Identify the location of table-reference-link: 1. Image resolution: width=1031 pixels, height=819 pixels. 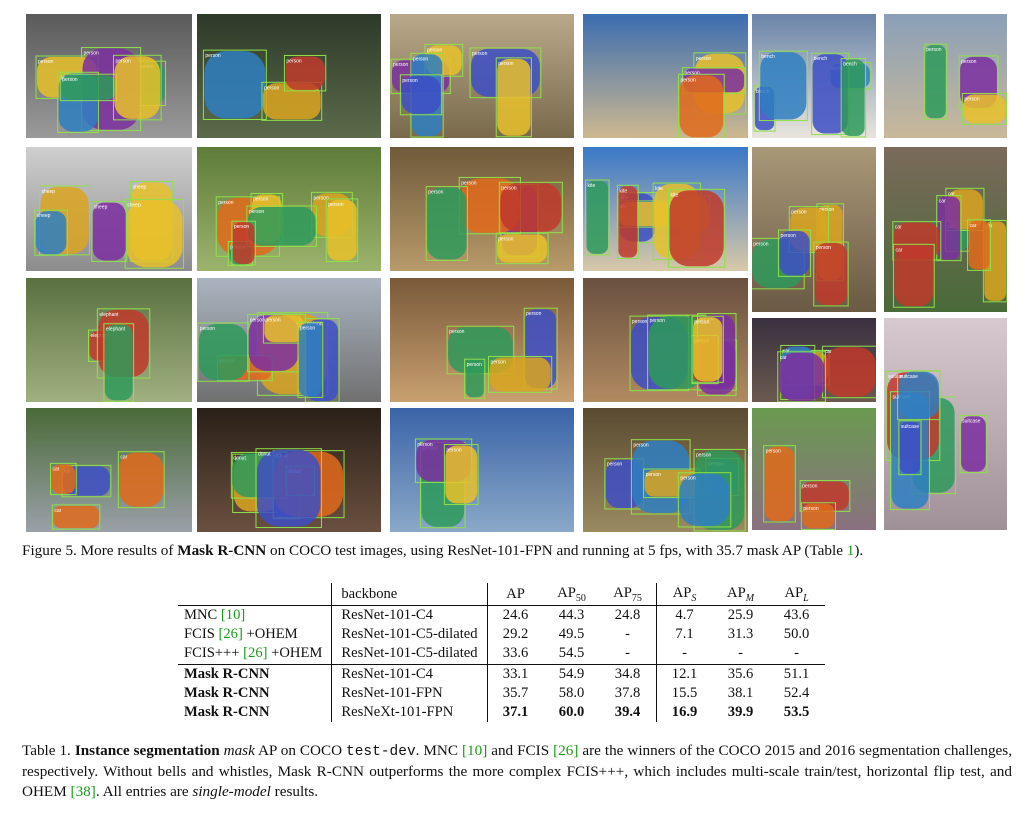
(850, 550).